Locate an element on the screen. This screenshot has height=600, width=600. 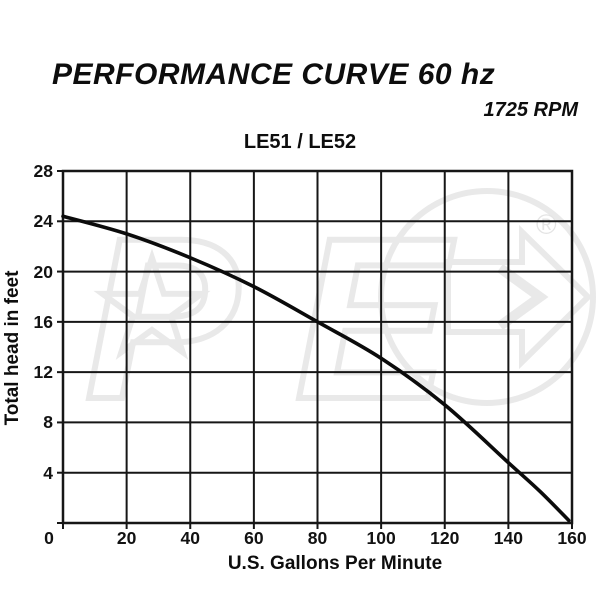
y-tick-label: 24 is located at coordinates (43, 221).